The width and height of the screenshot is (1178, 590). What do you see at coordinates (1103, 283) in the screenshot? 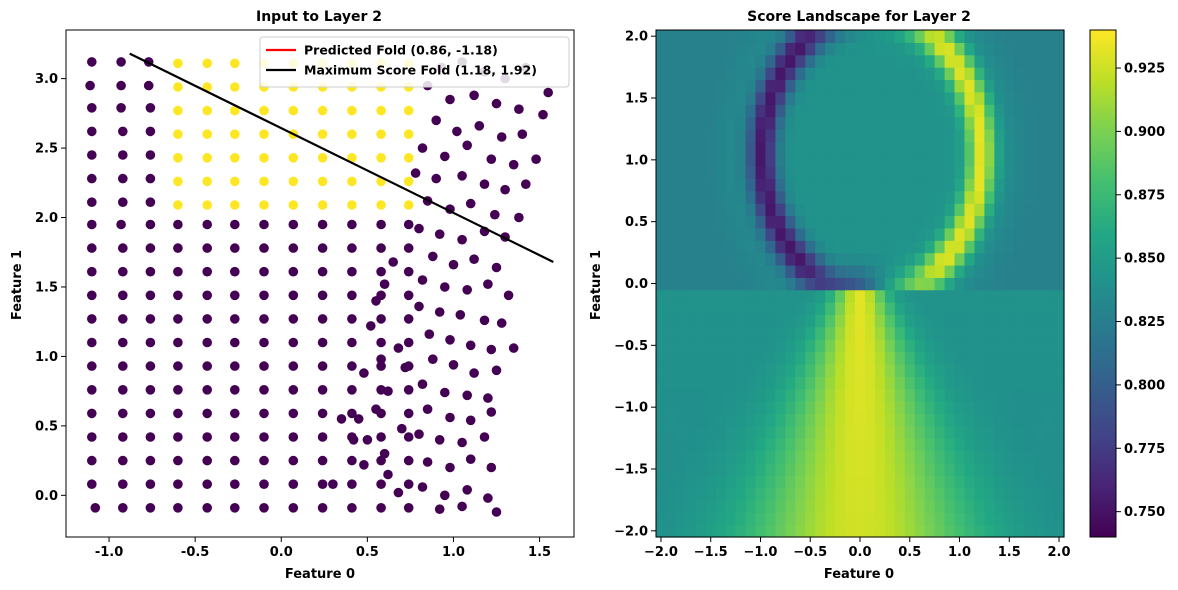
I see `colorbar` at bounding box center [1103, 283].